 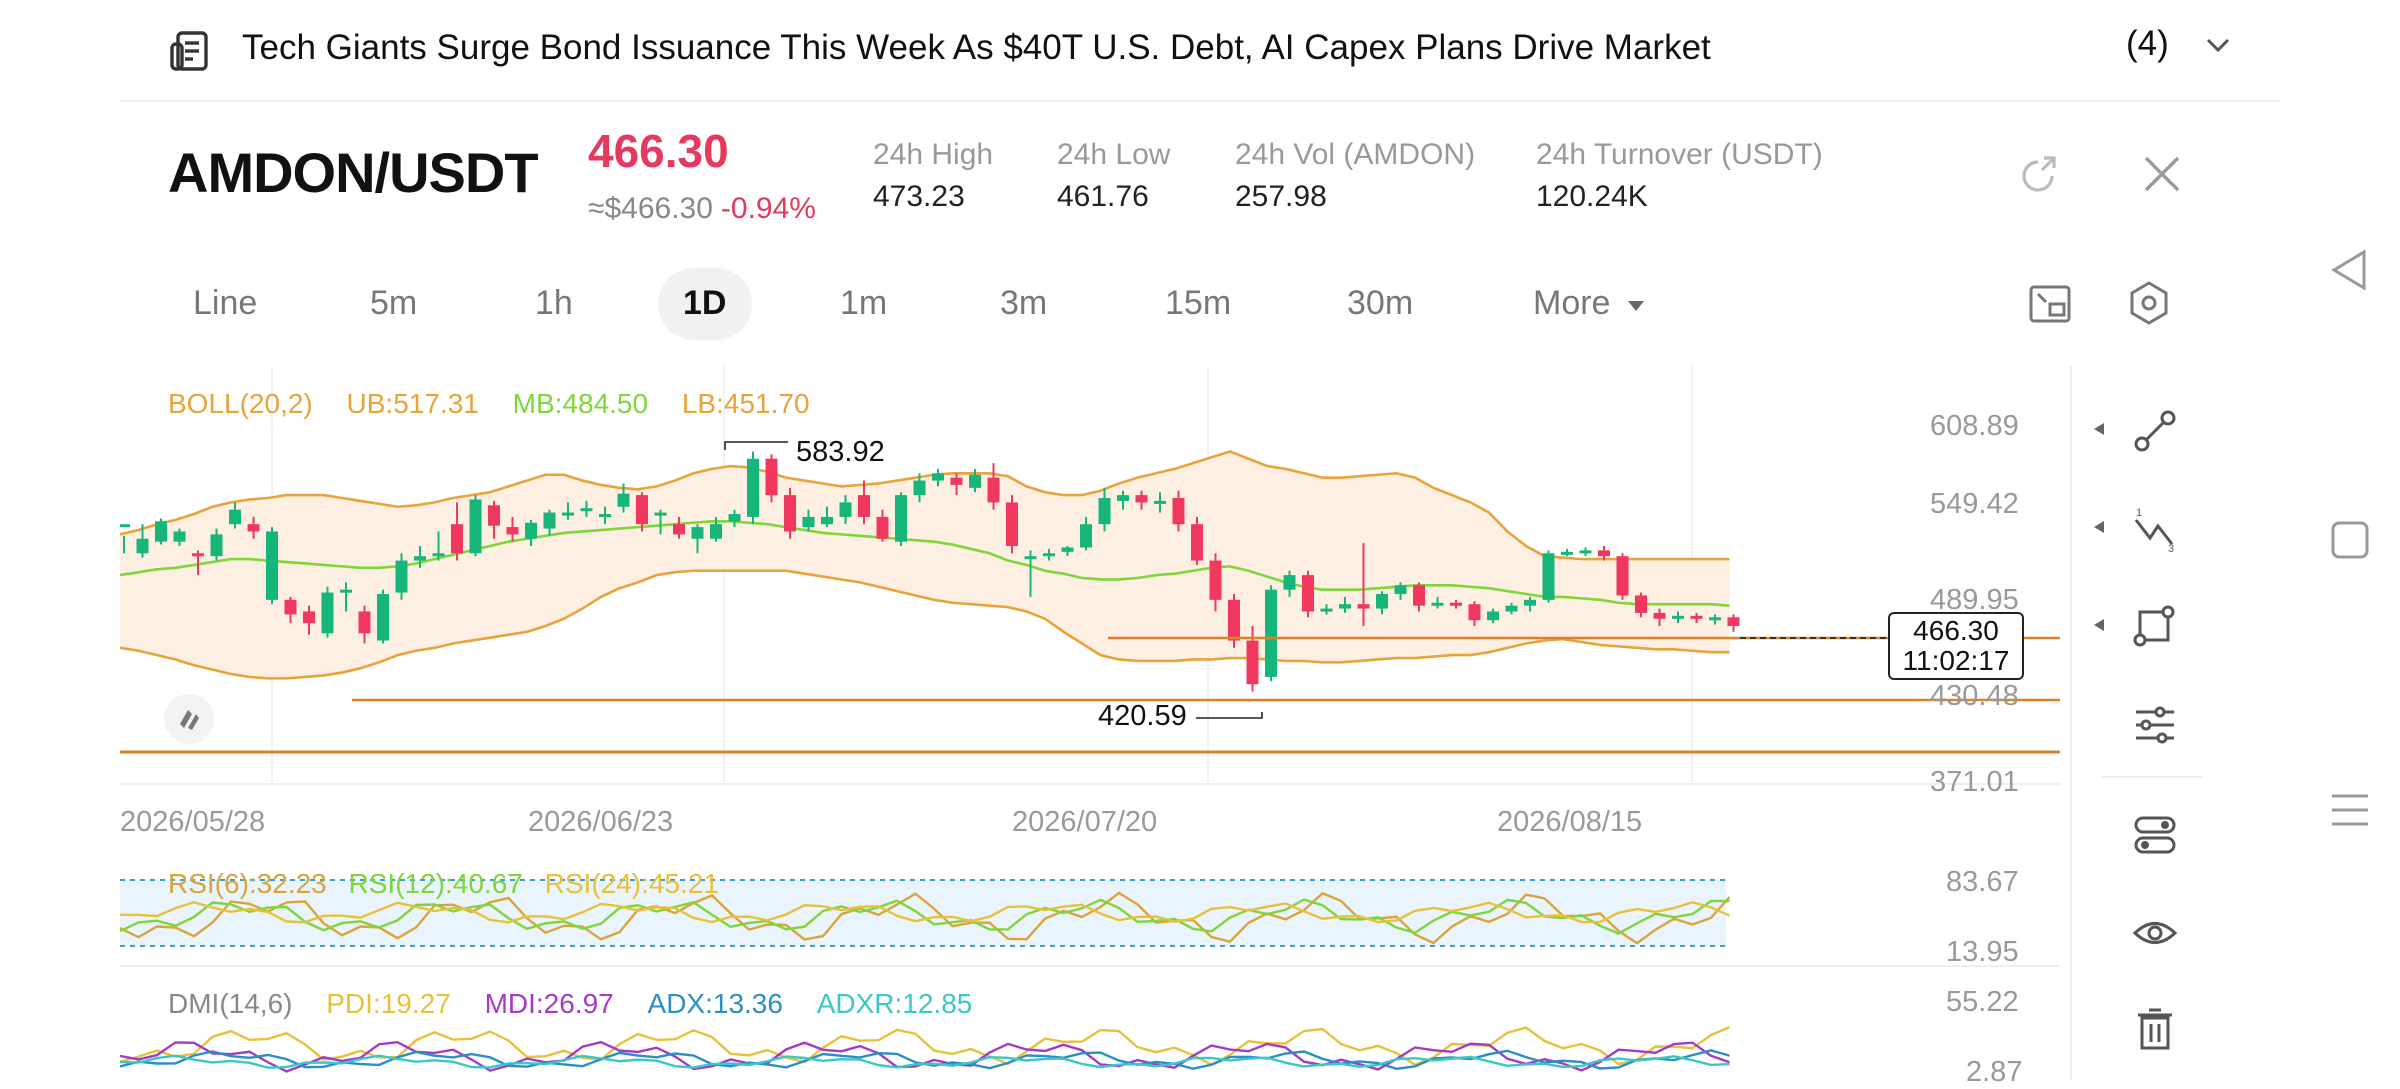 I want to click on bollinger-band, so click(x=925, y=565).